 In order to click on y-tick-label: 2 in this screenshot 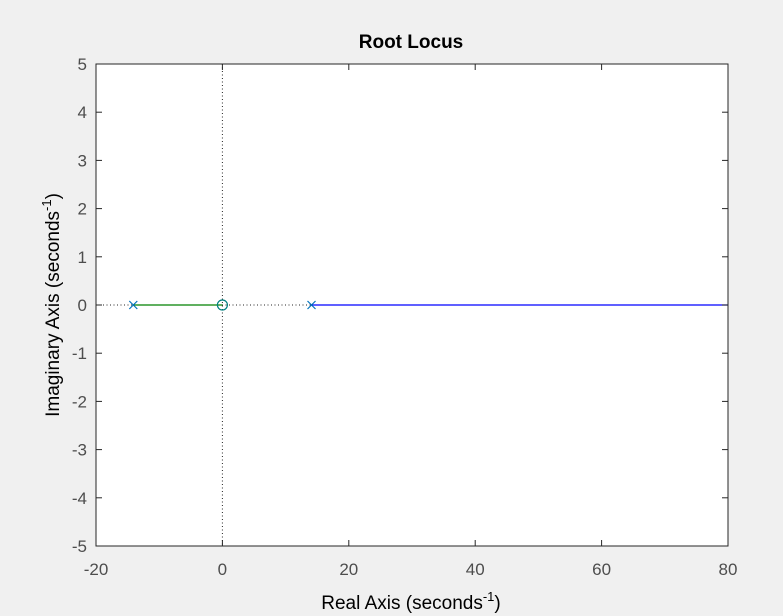, I will do `click(82, 209)`.